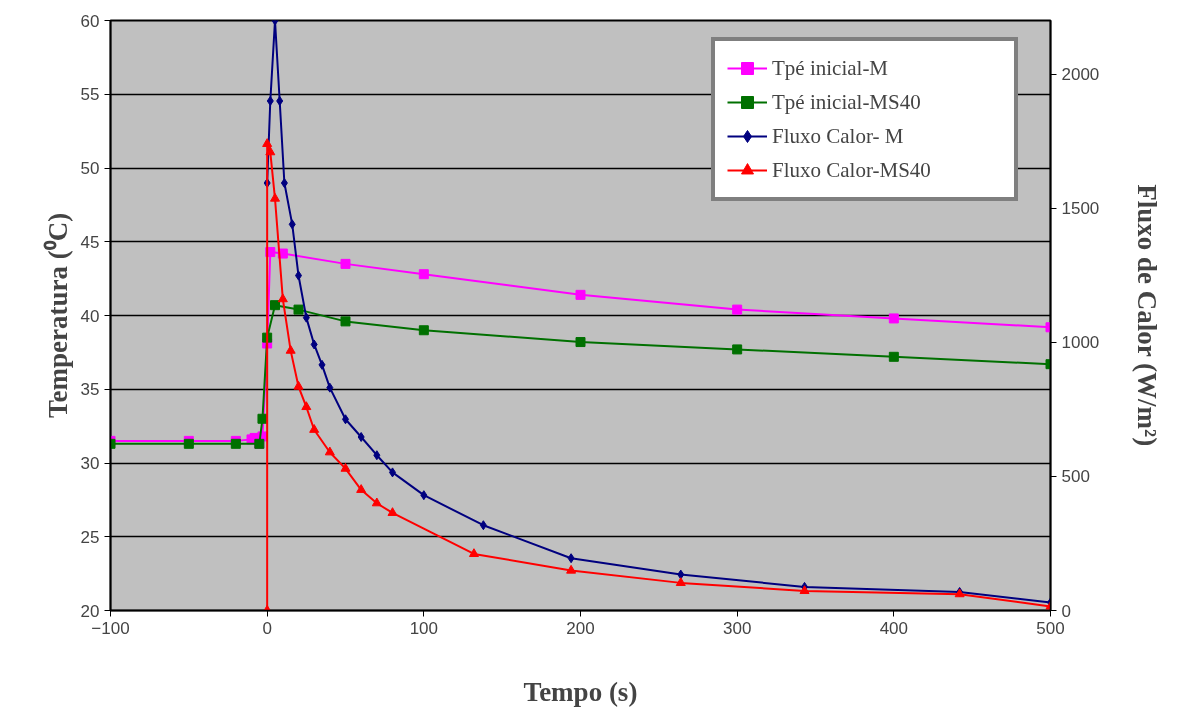  Describe the element at coordinates (90, 21) in the screenshot. I see `y-tick-label: 60` at that location.